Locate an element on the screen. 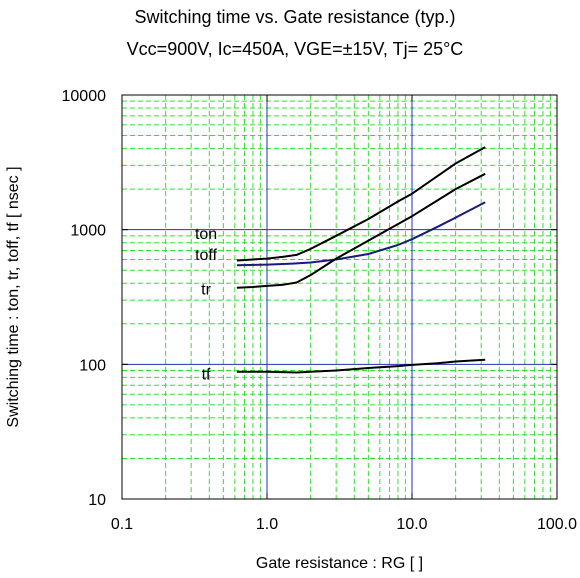 This screenshot has width=580, height=578. series-line-toff is located at coordinates (361, 234).